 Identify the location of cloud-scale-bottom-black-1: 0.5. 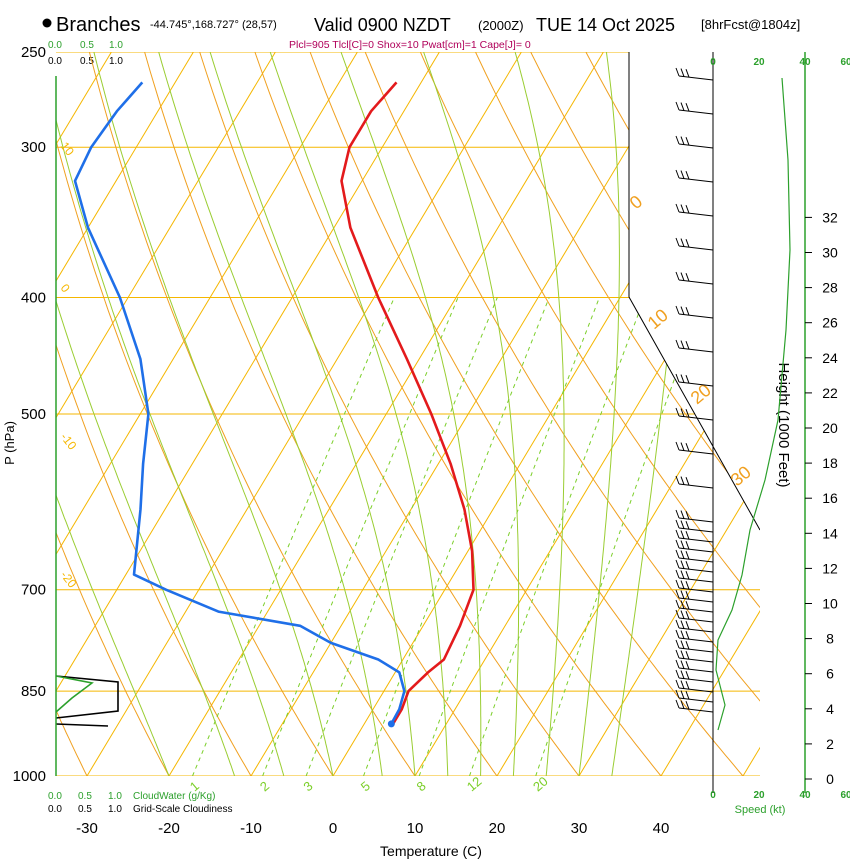
(85, 809).